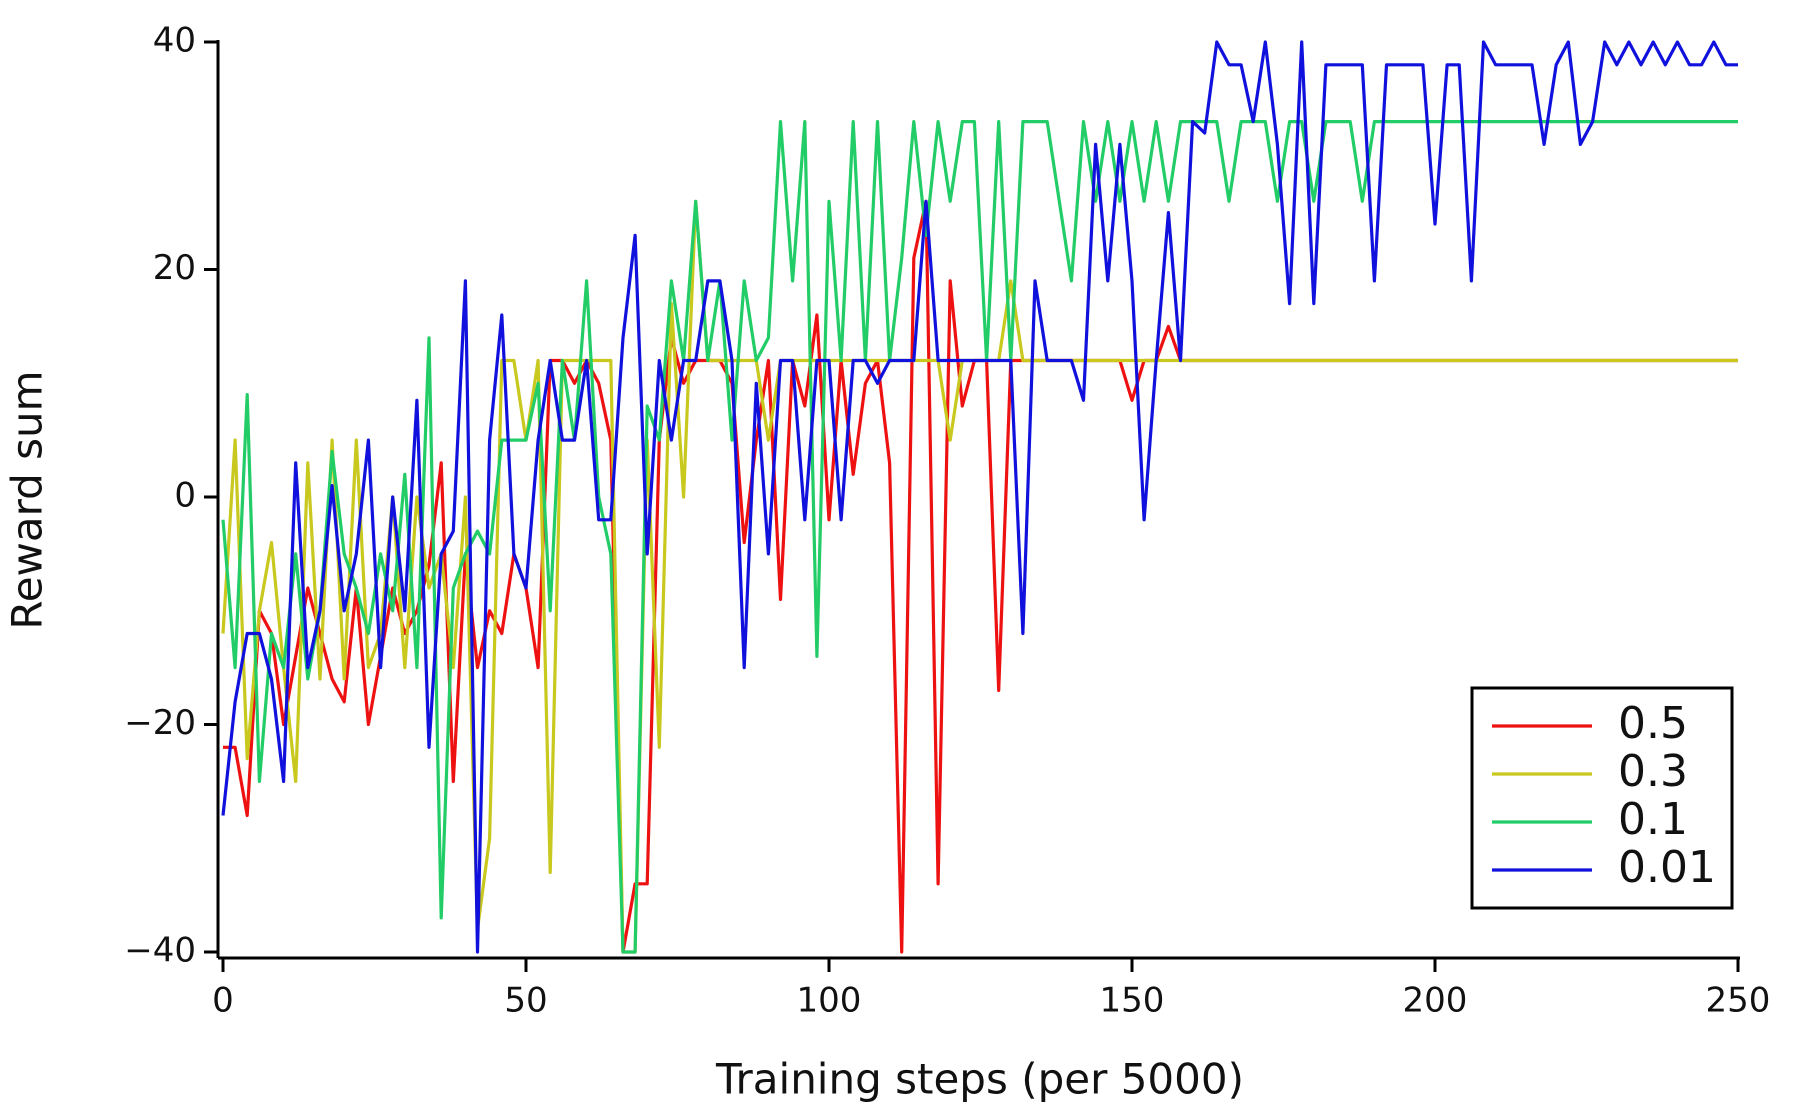 This screenshot has width=1817, height=1113. I want to click on y-axis-label: Reward sum, so click(27, 499).